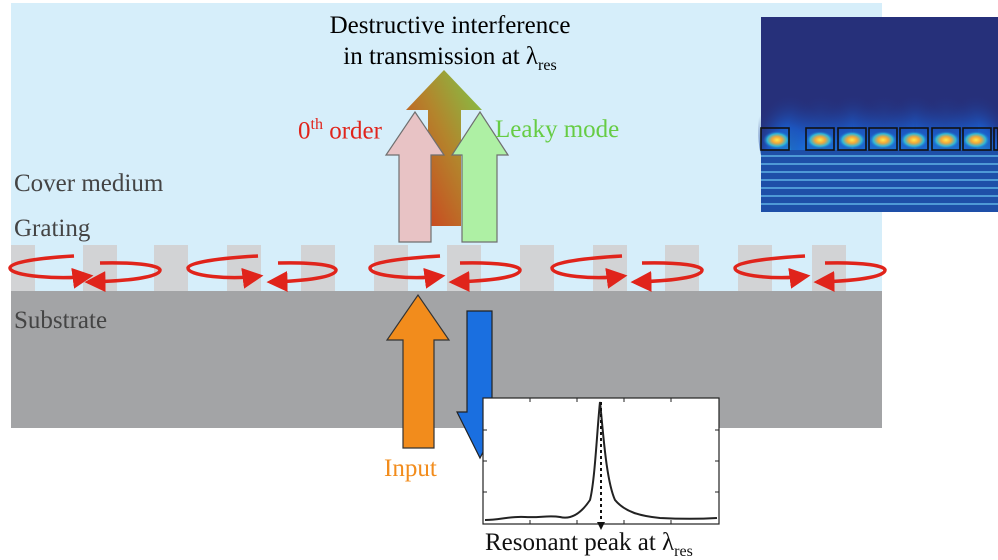 The image size is (998, 560). What do you see at coordinates (89, 183) in the screenshot?
I see `cover-medium-label: Cover medium` at bounding box center [89, 183].